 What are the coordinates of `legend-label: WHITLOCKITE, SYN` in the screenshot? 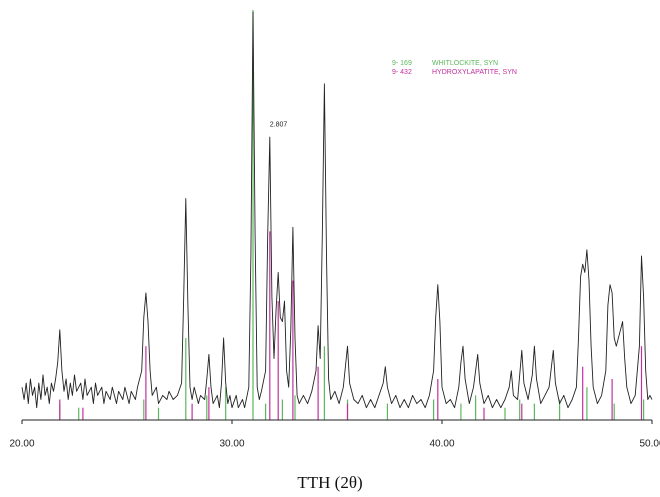 It's located at (465, 63).